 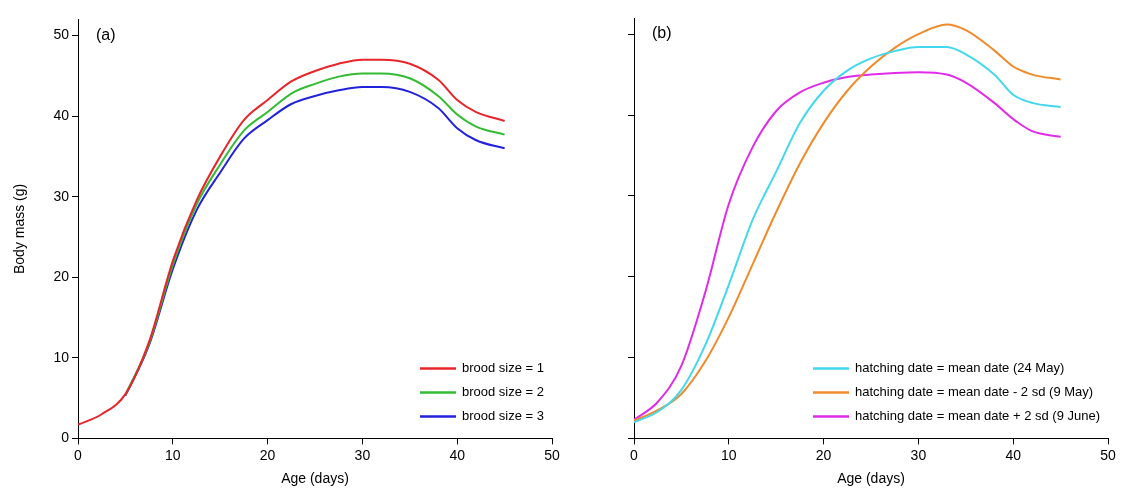 What do you see at coordinates (65, 437) in the screenshot?
I see `y-tick-label: 0` at bounding box center [65, 437].